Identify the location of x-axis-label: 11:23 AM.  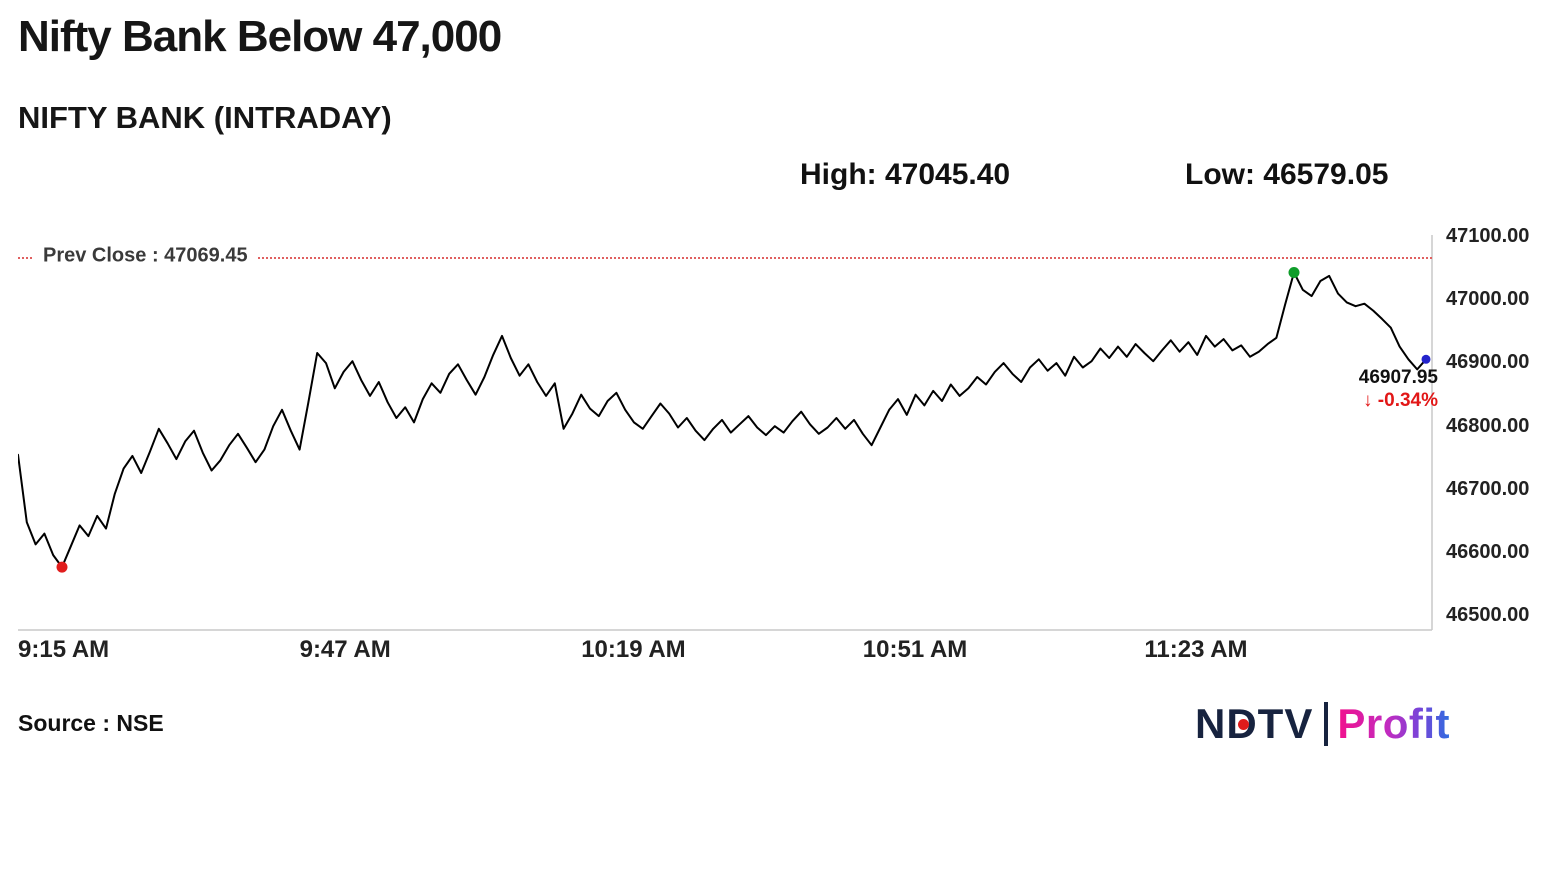
(1196, 649).